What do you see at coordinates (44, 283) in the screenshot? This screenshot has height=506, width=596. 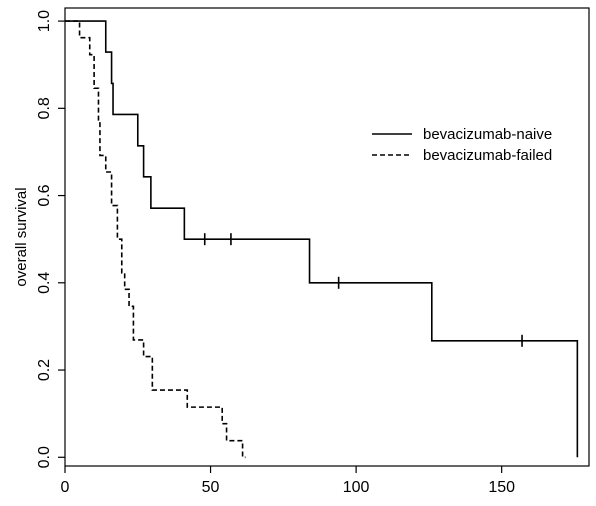 I see `y-tick-label: 0.4` at bounding box center [44, 283].